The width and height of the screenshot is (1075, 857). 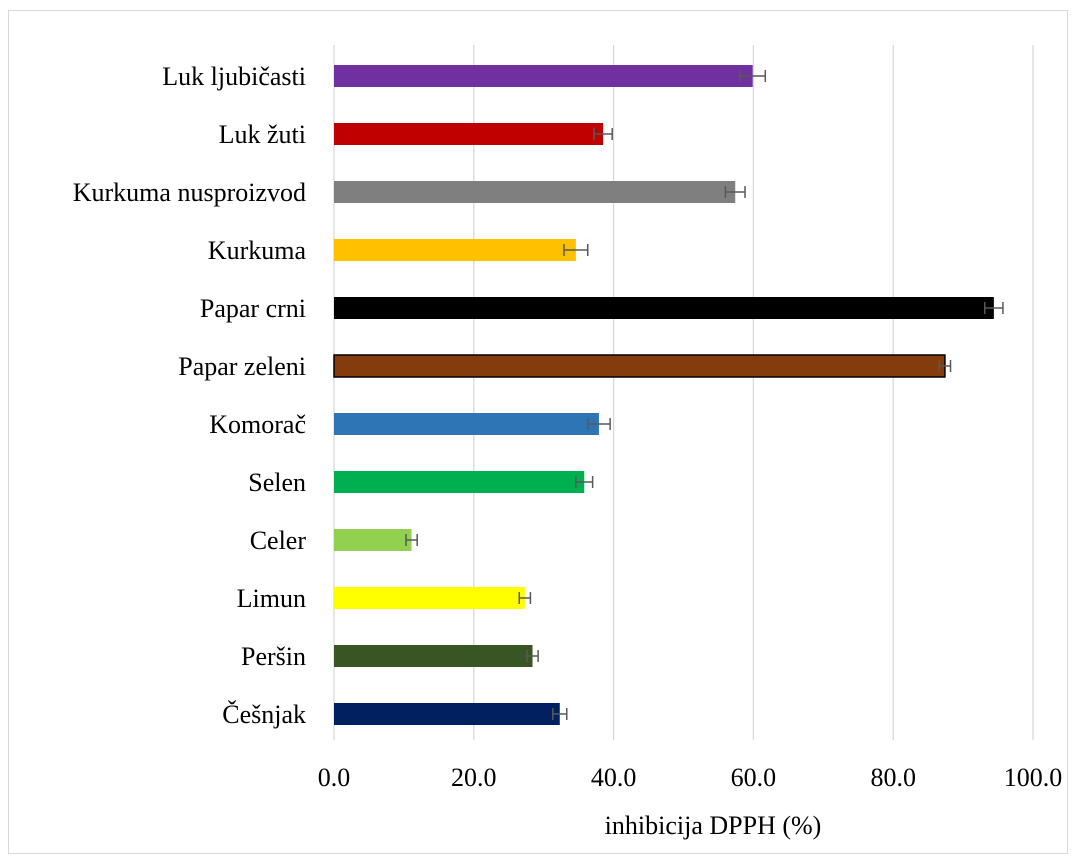 What do you see at coordinates (614, 777) in the screenshot?
I see `x-tick-label: 40.0` at bounding box center [614, 777].